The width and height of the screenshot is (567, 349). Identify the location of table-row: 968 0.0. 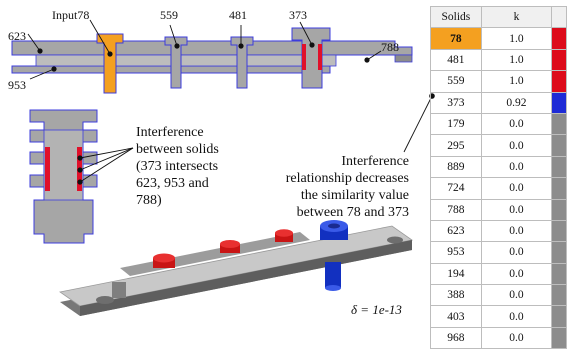
(498, 337).